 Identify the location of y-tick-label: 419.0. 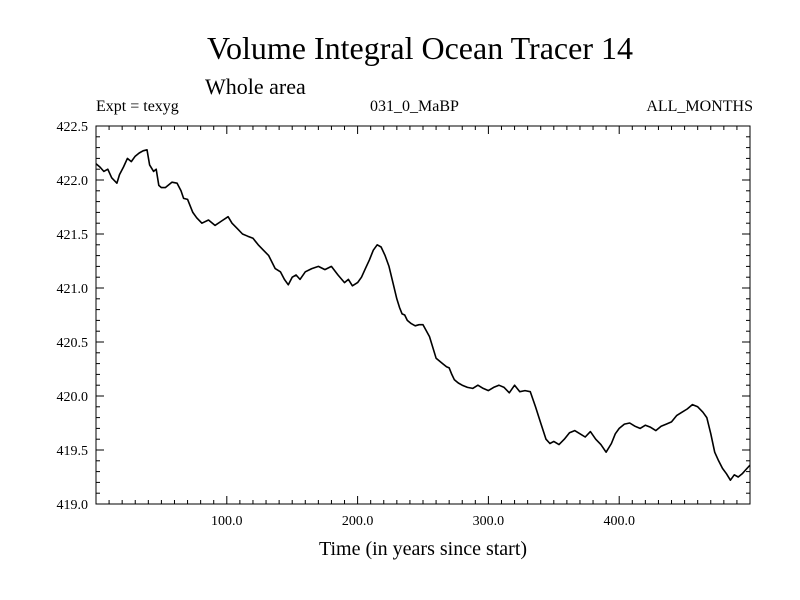
(73, 505).